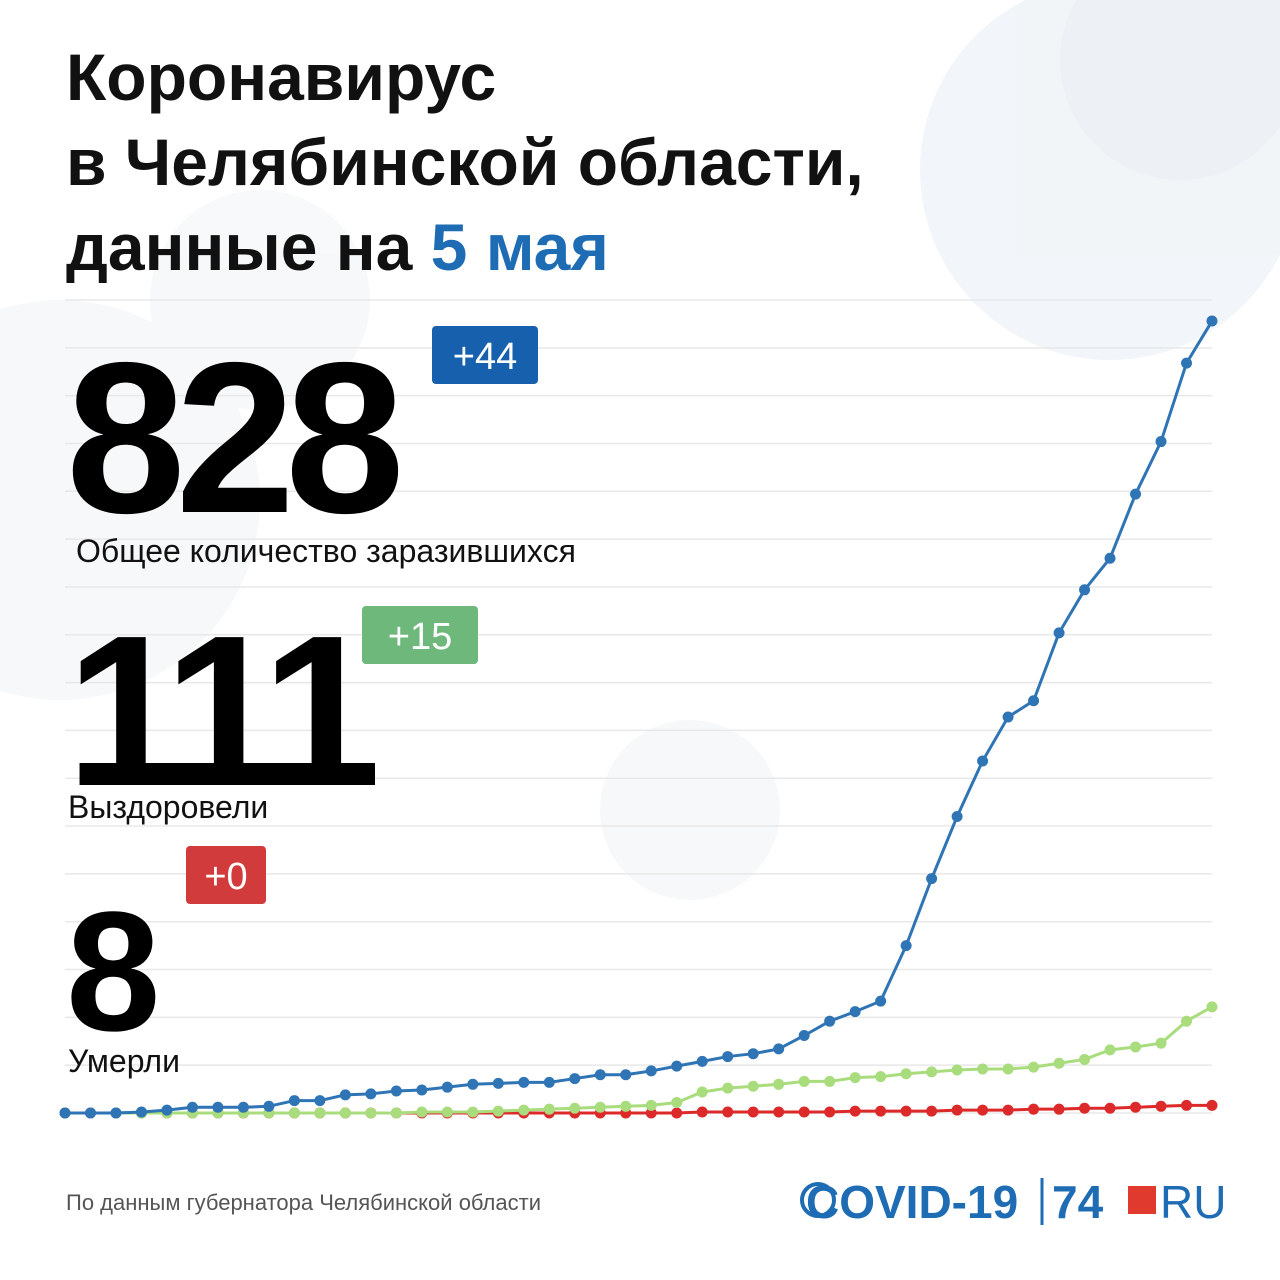 The height and width of the screenshot is (1280, 1280). Describe the element at coordinates (220, 710) in the screenshot. I see `stat-number: 111` at that location.